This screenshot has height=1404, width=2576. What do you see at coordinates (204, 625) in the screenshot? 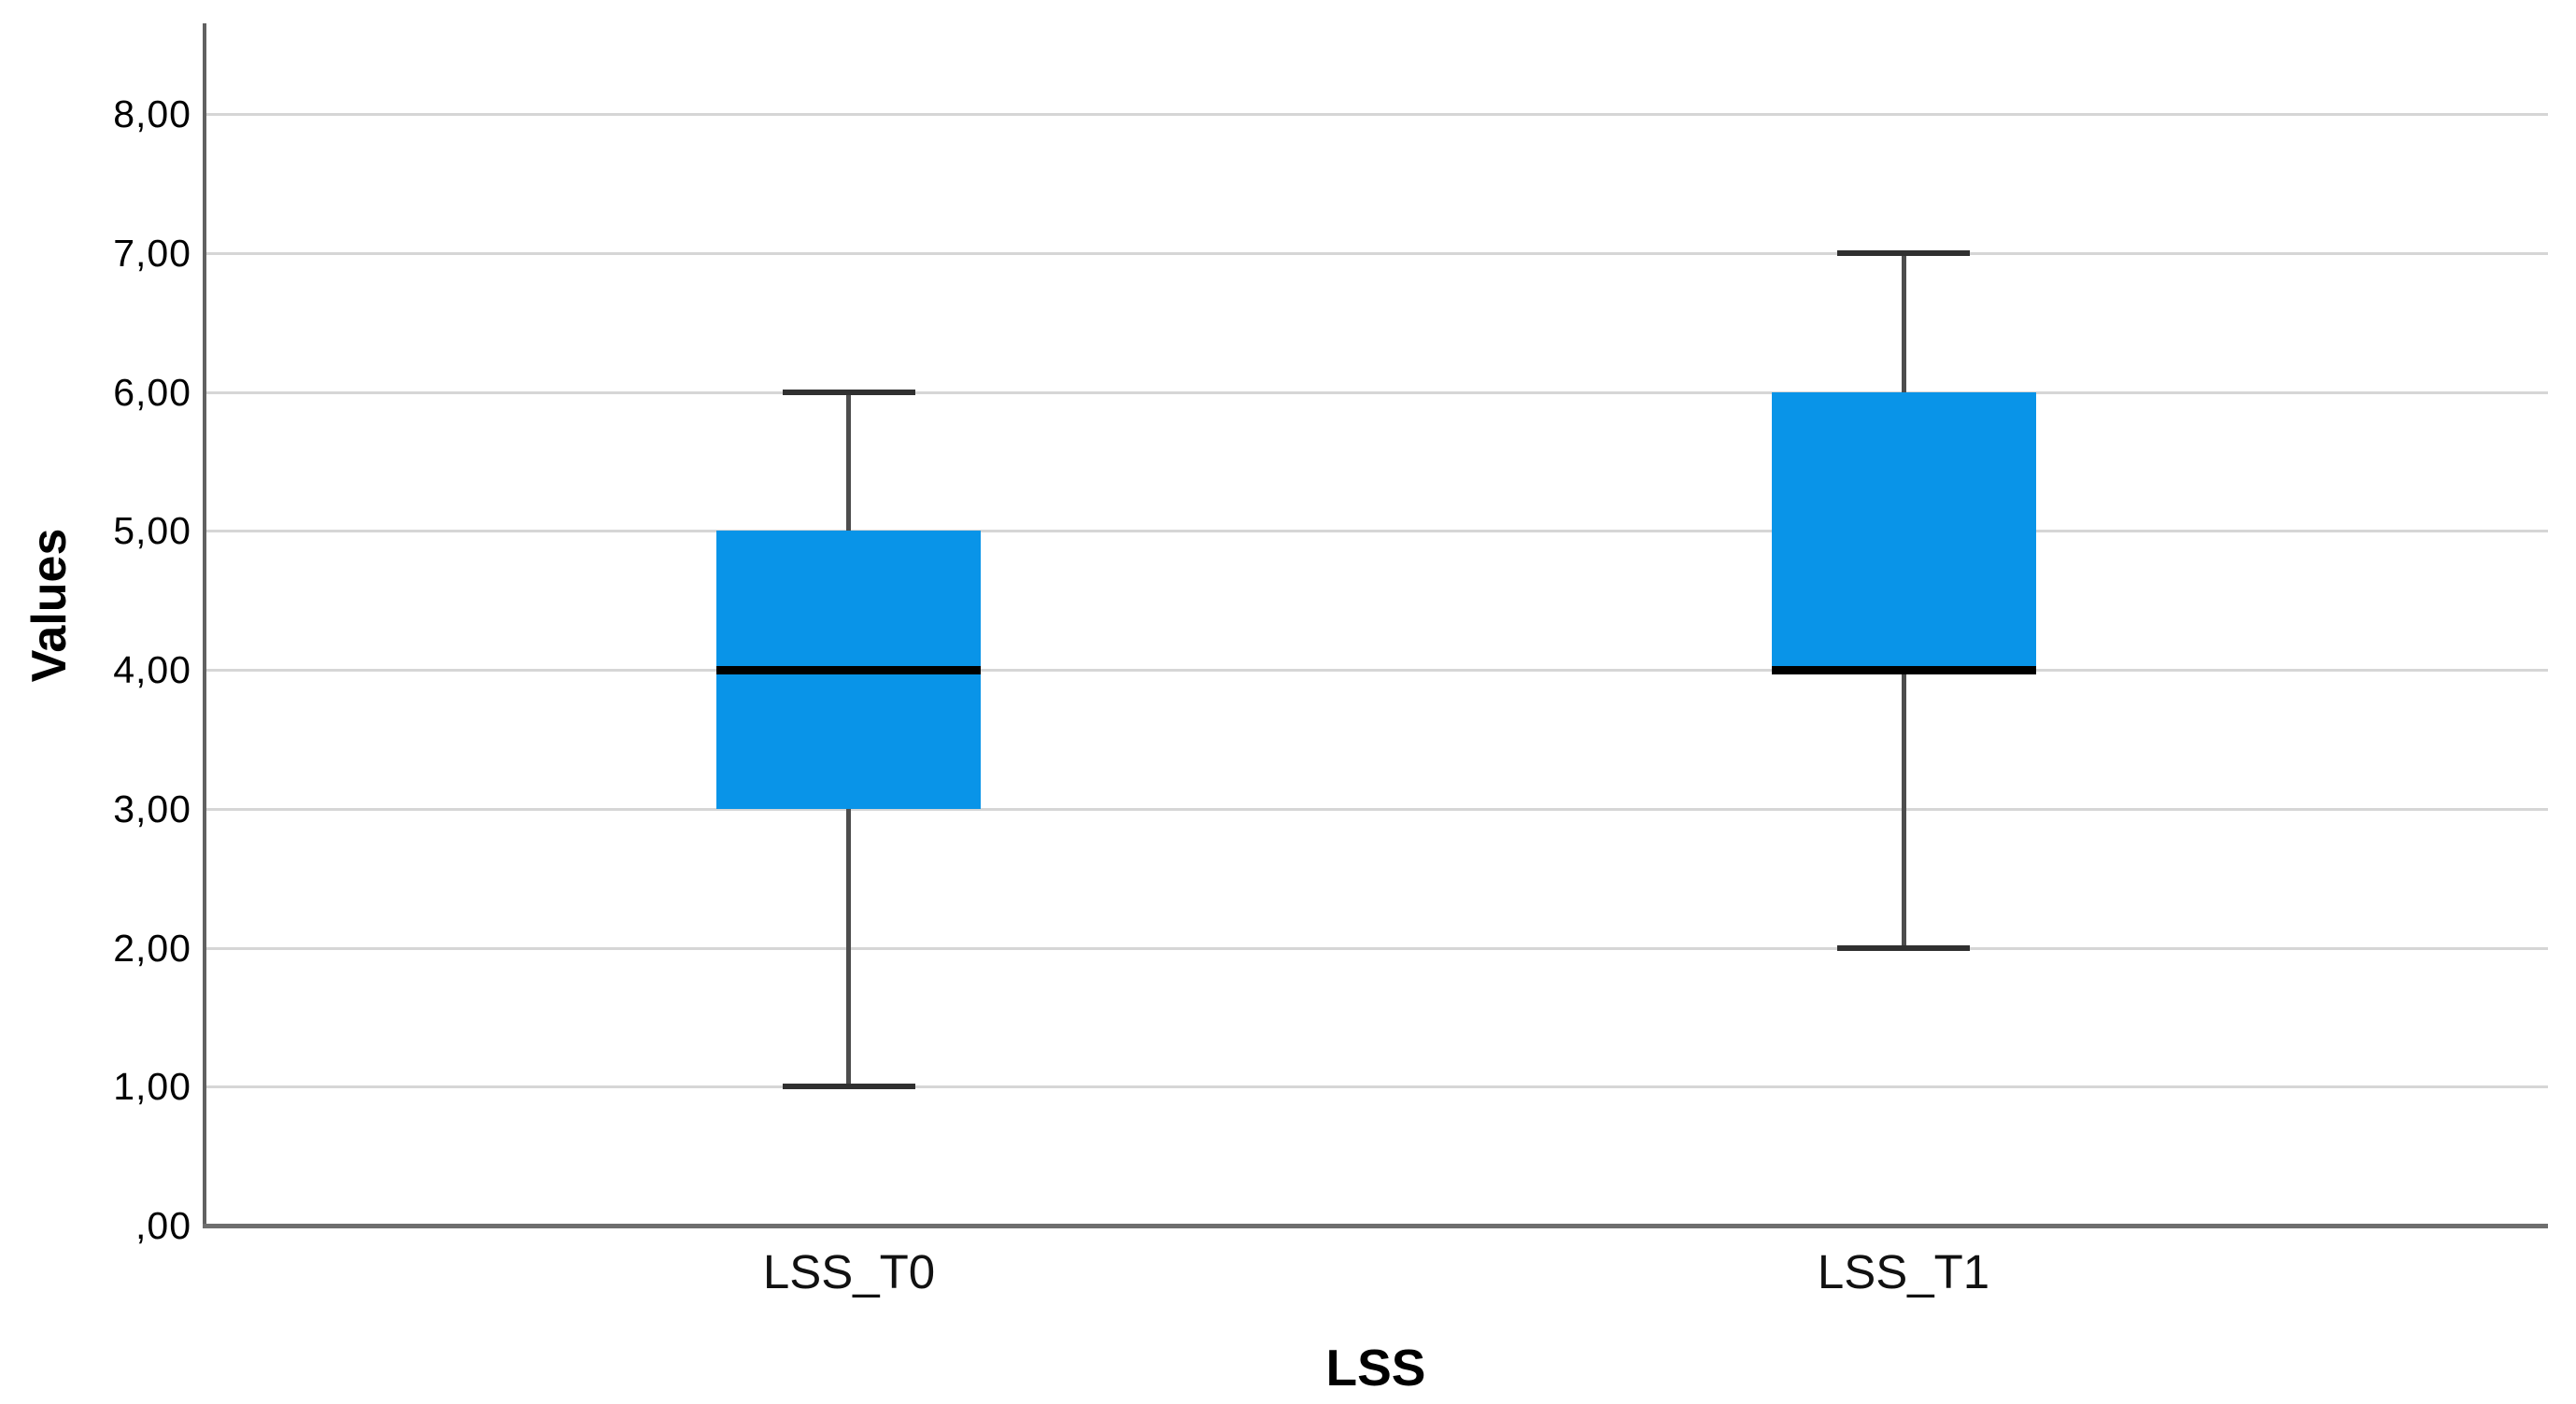
I see `y-axis-line` at bounding box center [204, 625].